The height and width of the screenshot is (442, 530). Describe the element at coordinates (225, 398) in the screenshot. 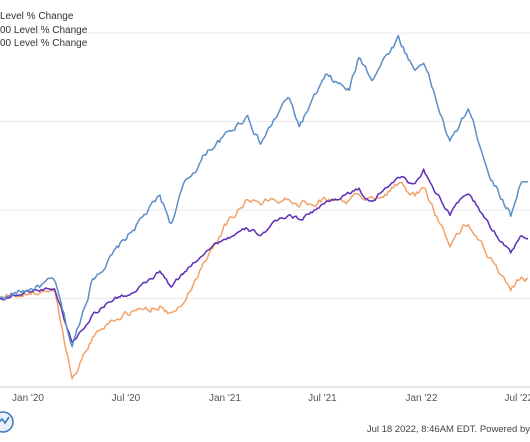

I see `x-tick-label-2: Jan '21` at that location.